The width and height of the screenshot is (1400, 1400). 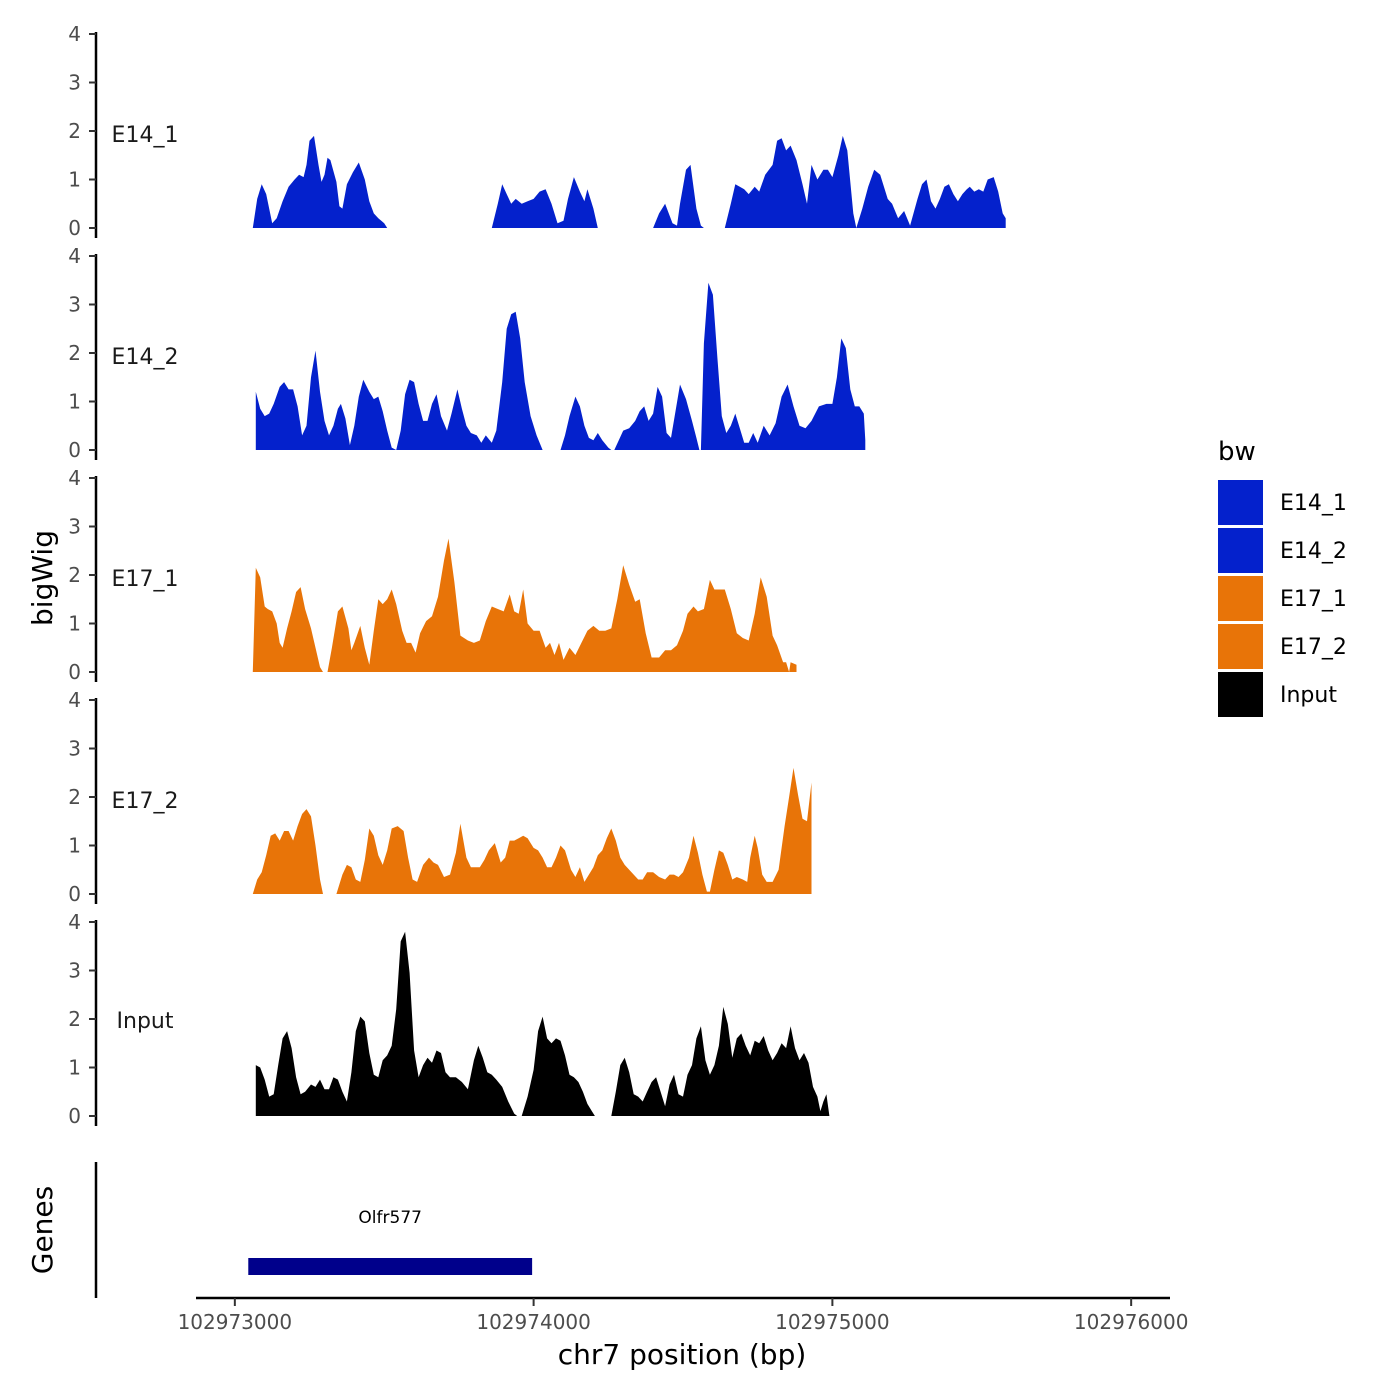 What do you see at coordinates (1313, 551) in the screenshot?
I see `legend-label-E14_2: E14_2` at bounding box center [1313, 551].